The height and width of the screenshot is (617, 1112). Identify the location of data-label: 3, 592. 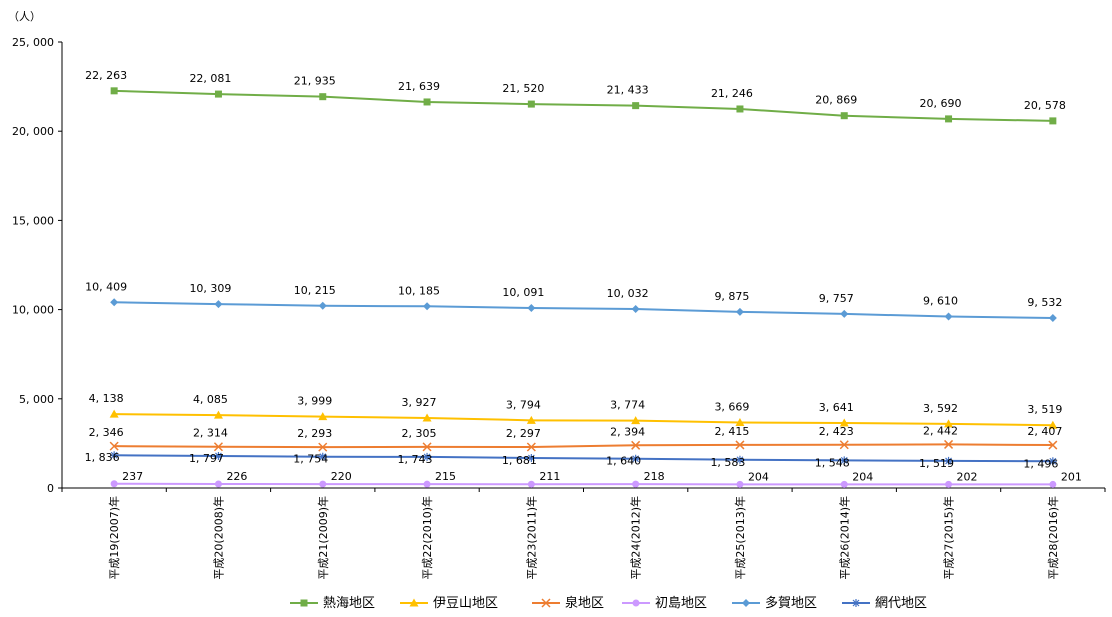
(940, 408).